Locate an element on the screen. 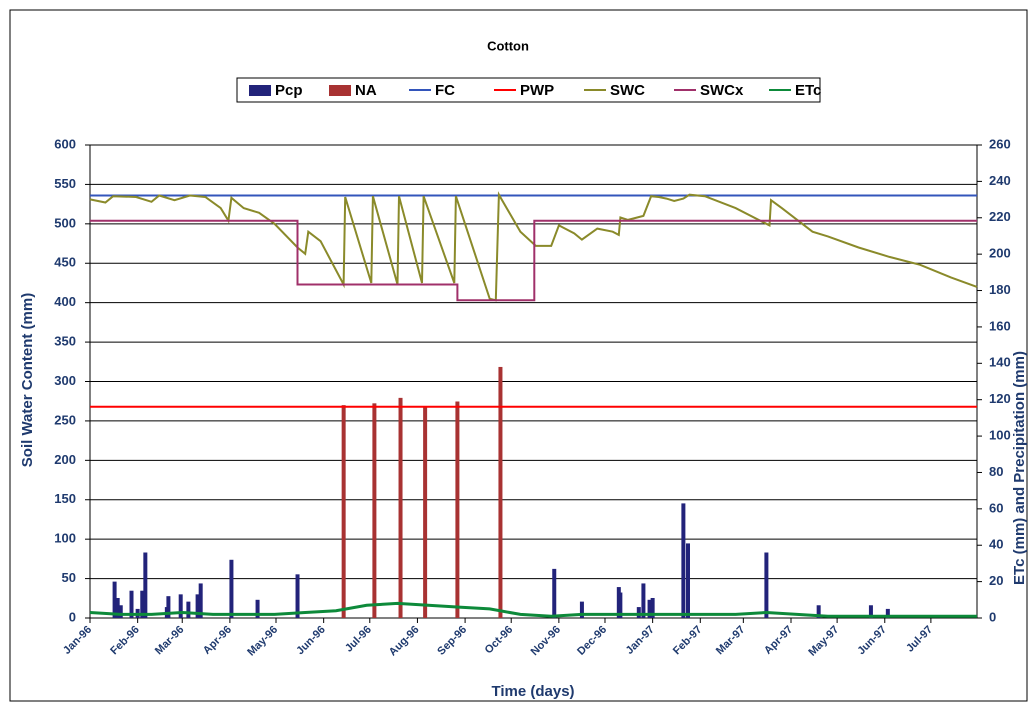 Image resolution: width=1029 pixels, height=708 pixels. y2-tick-label: 260 is located at coordinates (1000, 143).